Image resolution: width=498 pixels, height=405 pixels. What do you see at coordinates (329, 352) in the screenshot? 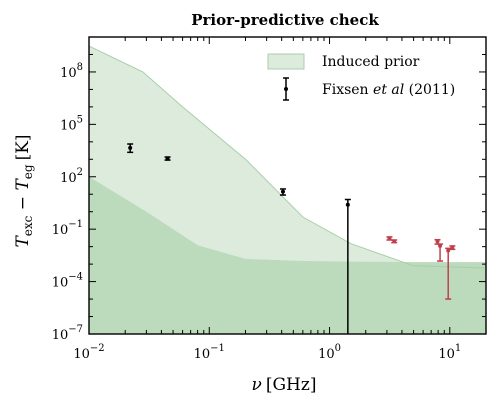
I see `x-tick-label: 10⁰` at bounding box center [329, 352].